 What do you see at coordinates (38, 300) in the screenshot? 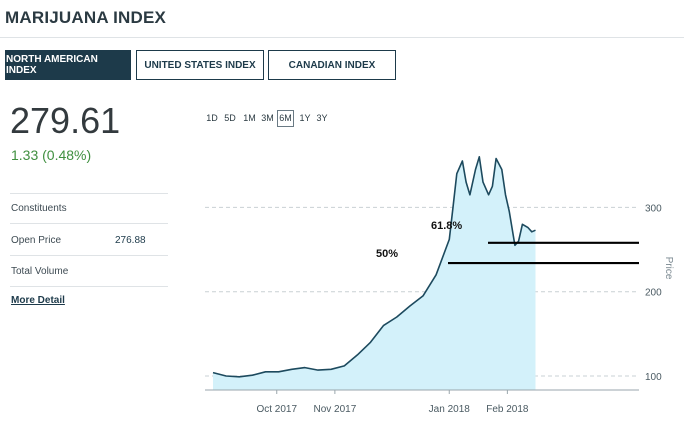
I see `more-detail-link: More Detail` at bounding box center [38, 300].